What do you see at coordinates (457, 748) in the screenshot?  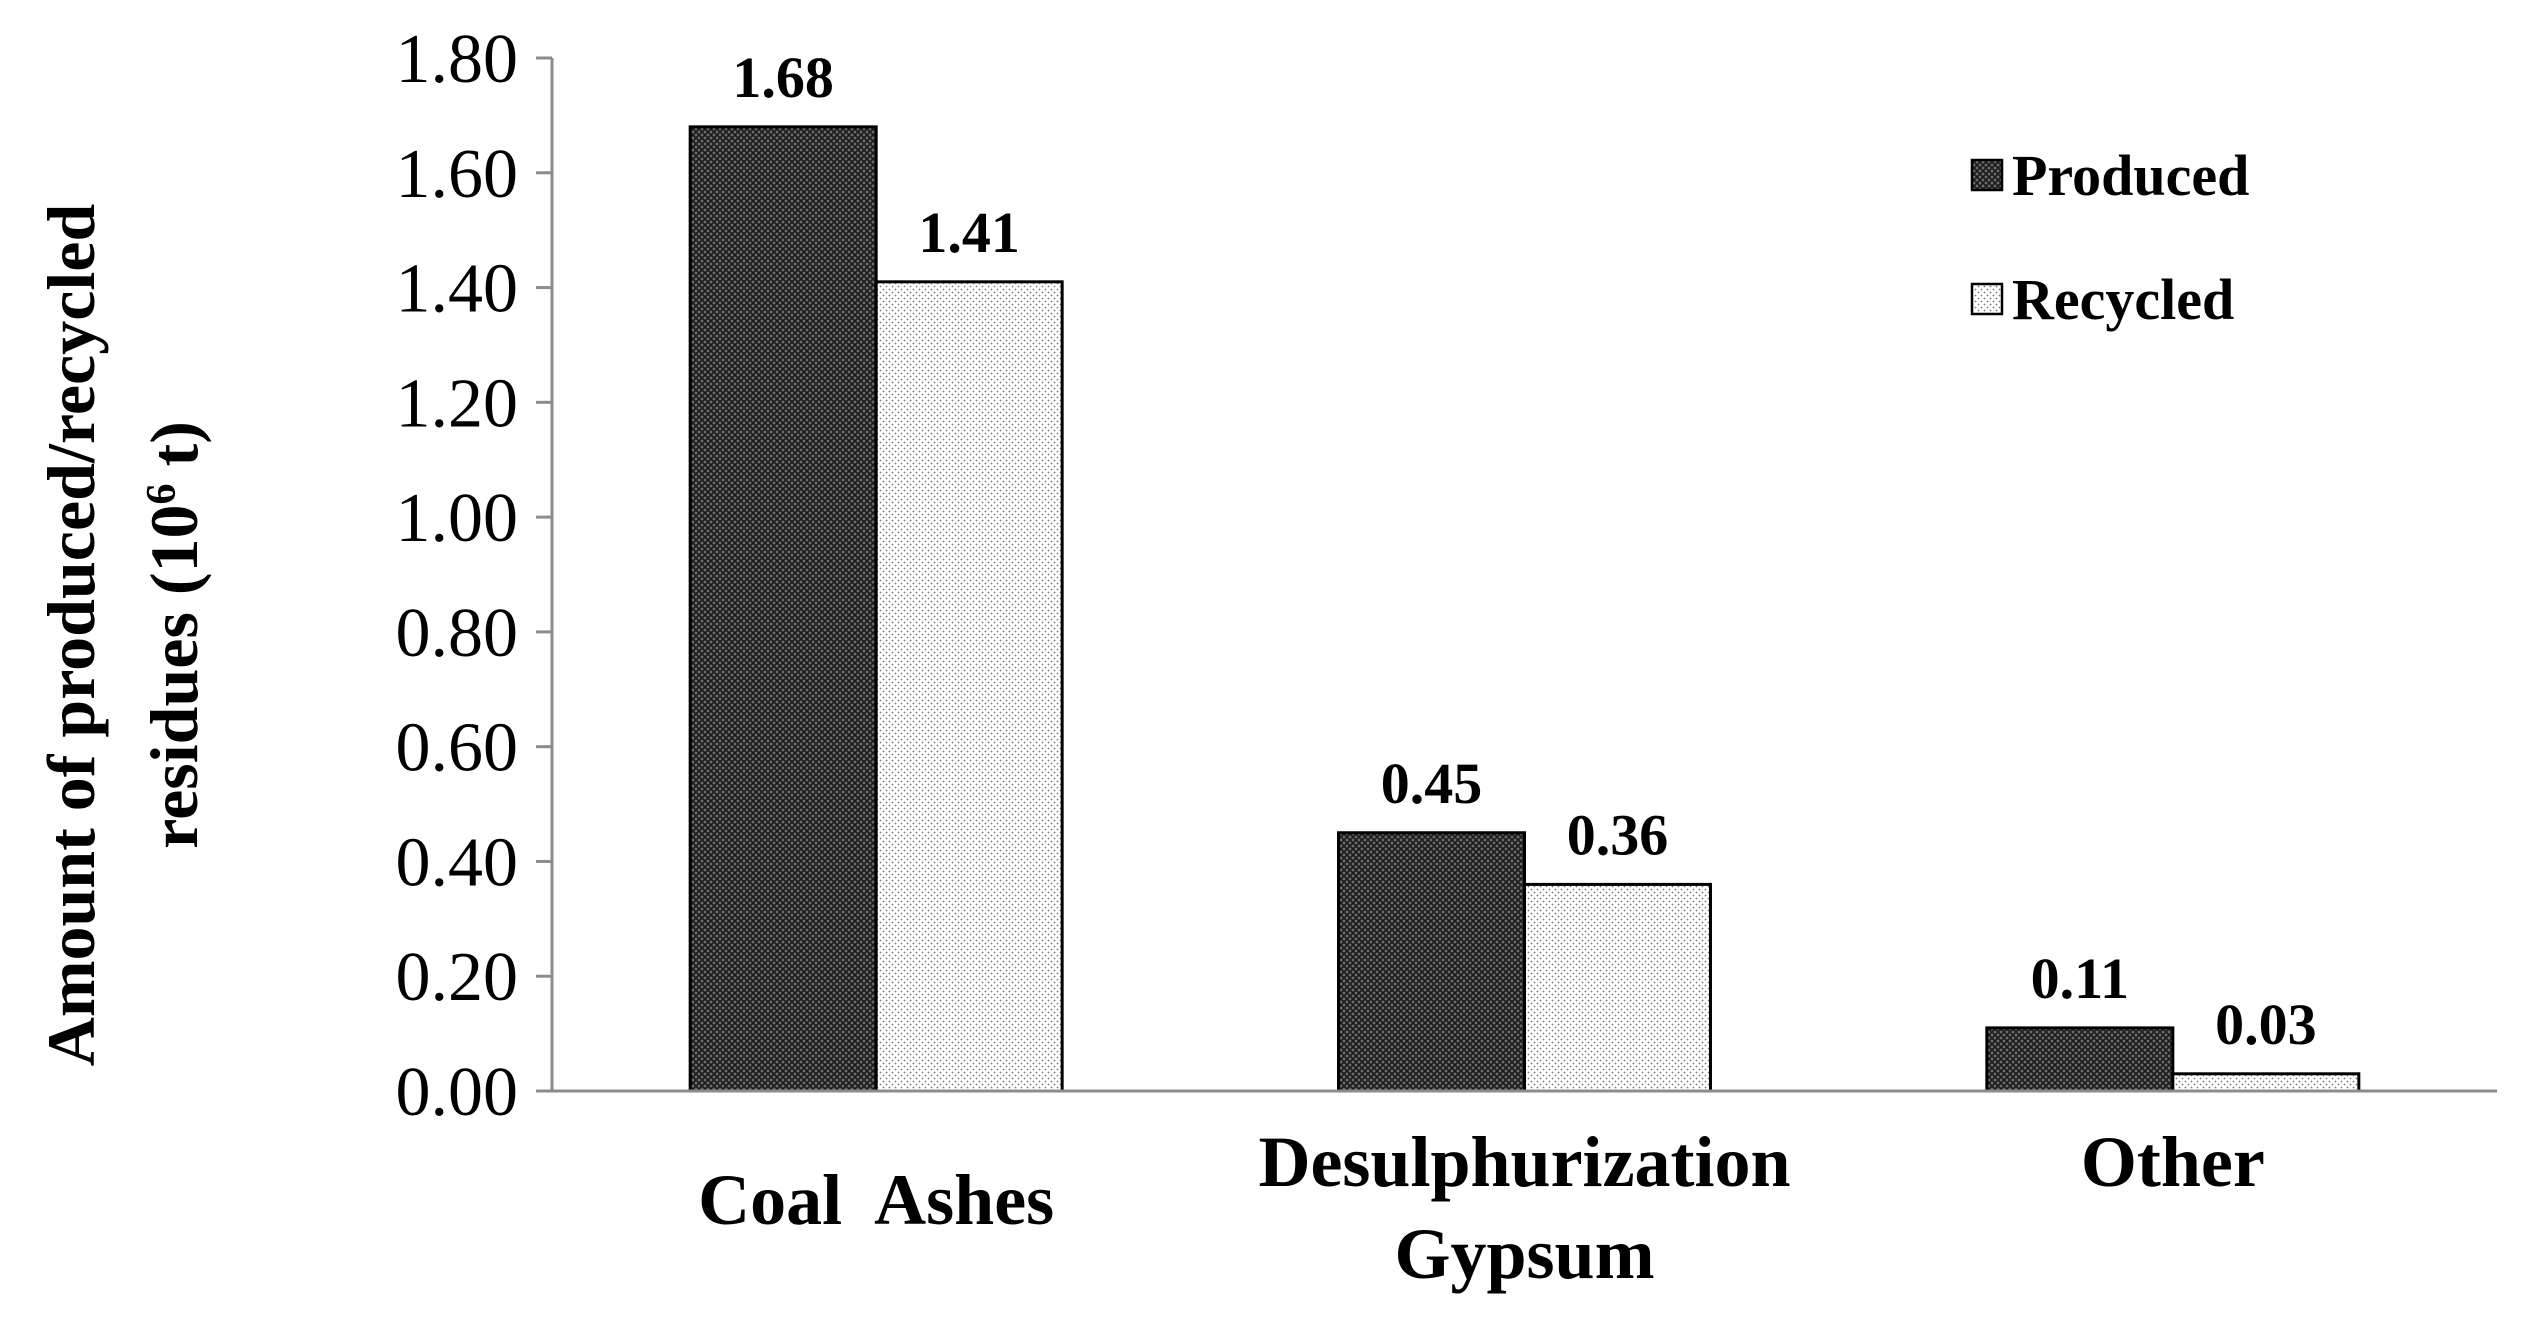 I see `y-tick-label: 0.60` at bounding box center [457, 748].